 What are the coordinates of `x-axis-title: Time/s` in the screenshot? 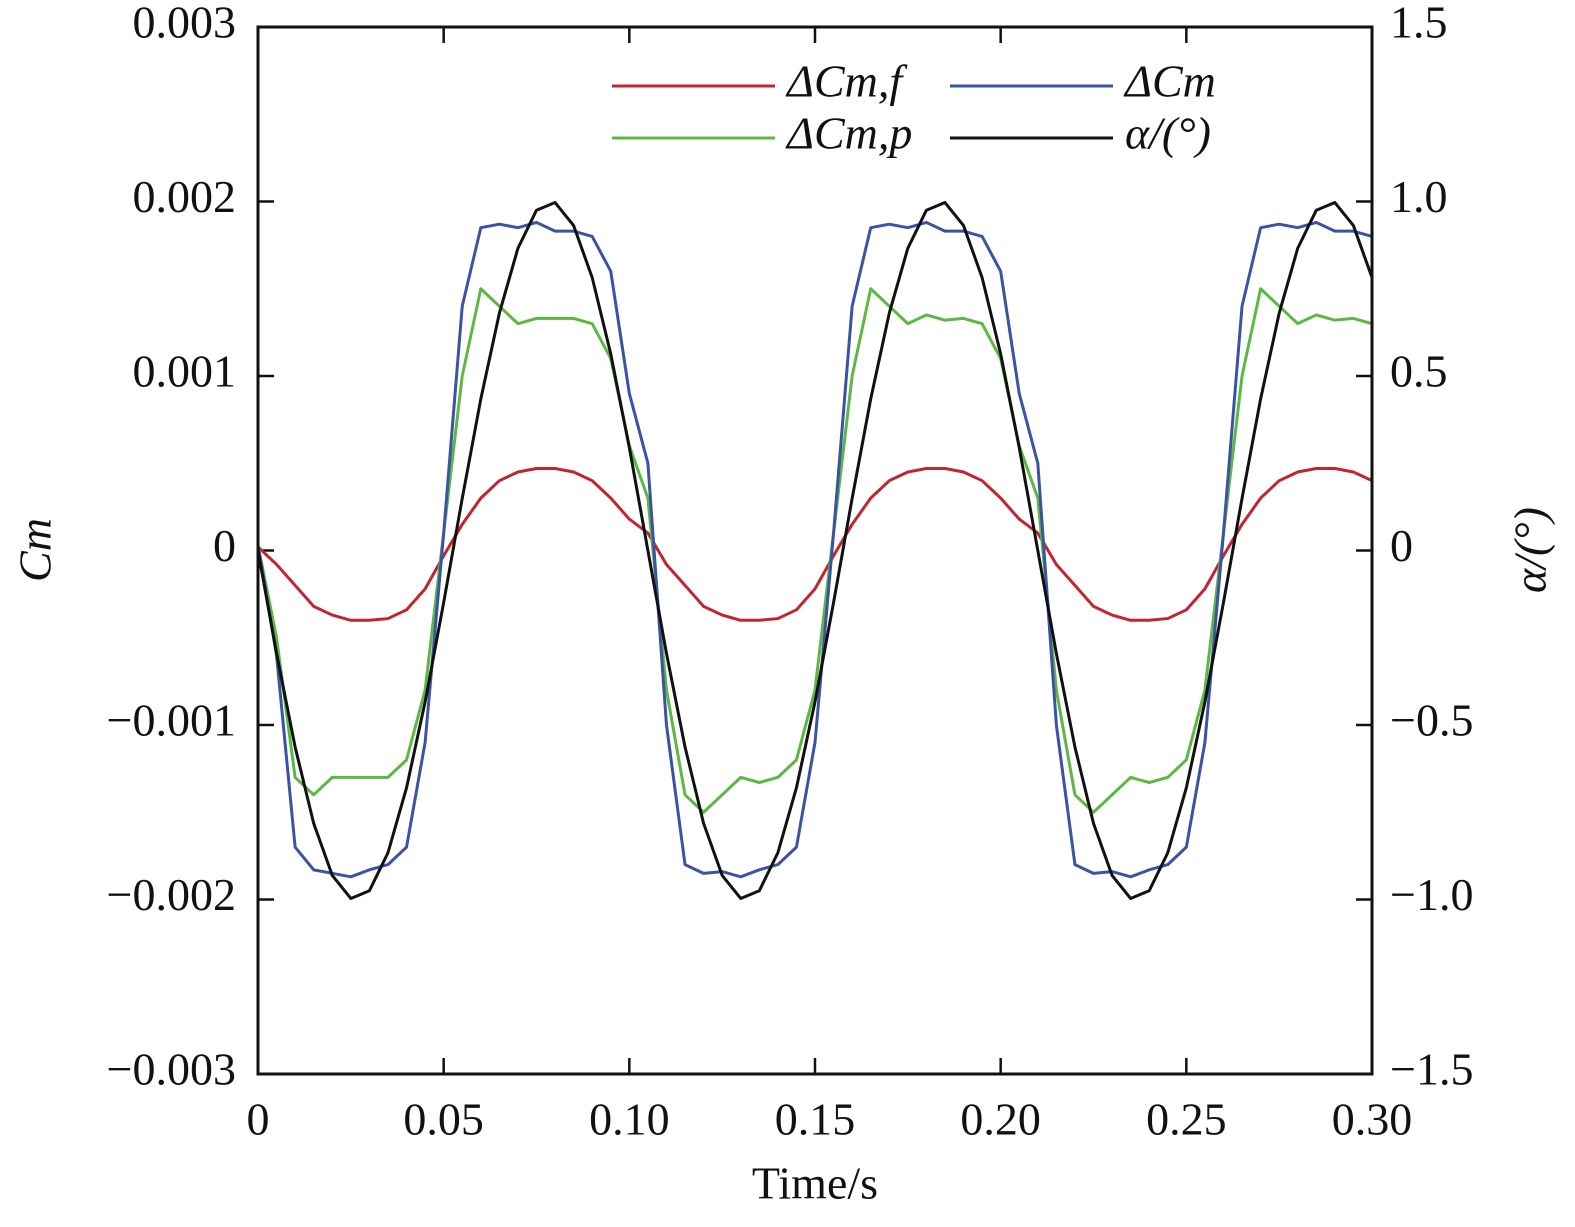 It's located at (815, 1183).